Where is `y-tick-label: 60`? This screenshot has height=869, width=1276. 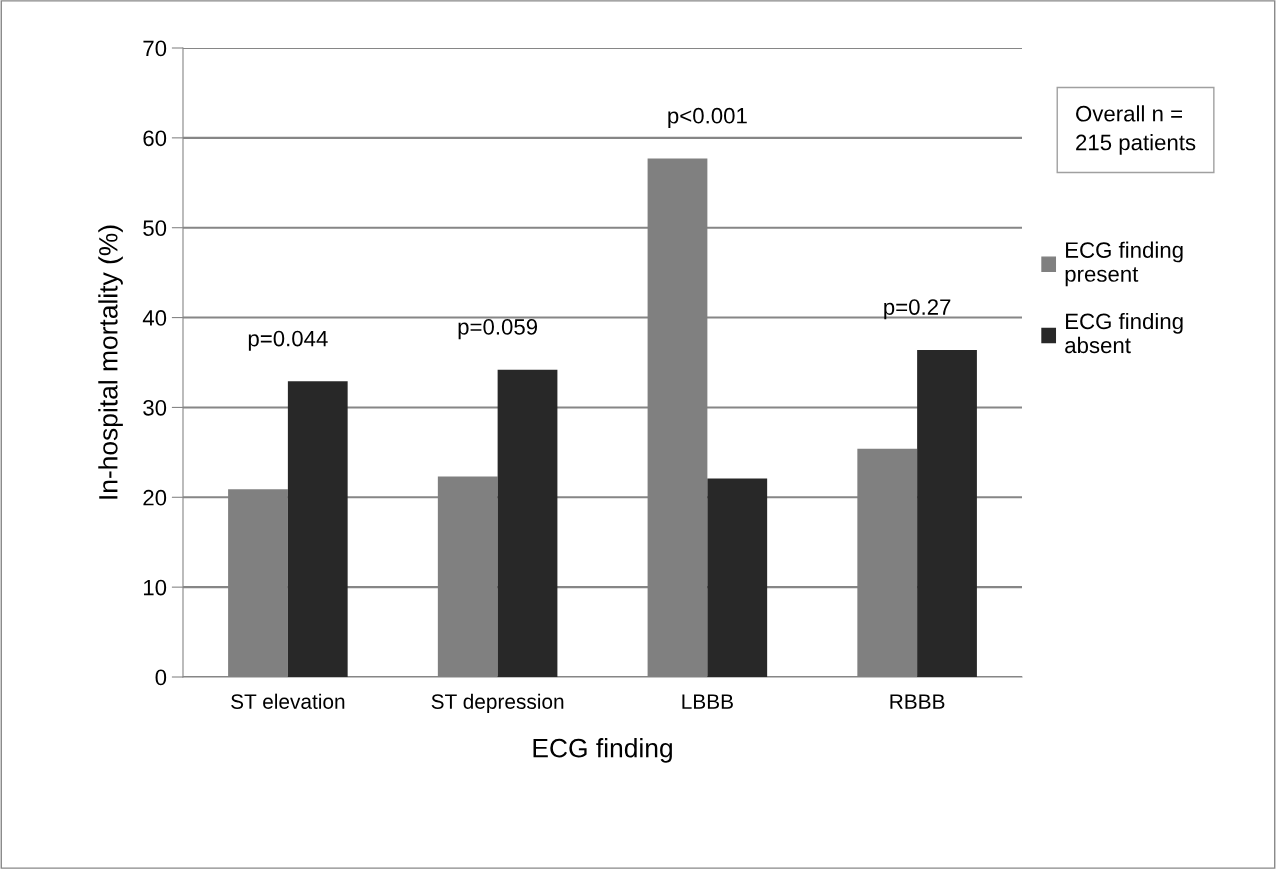 y-tick-label: 60 is located at coordinates (155, 138).